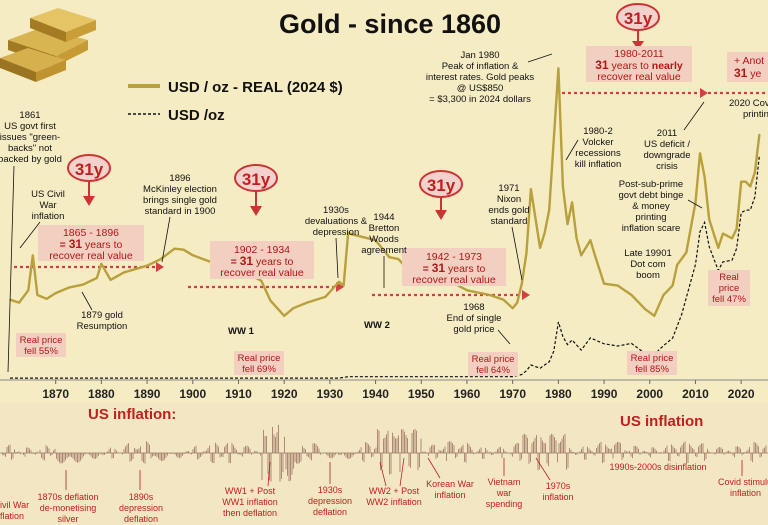  I want to click on chart-title: Gold - since 1860, so click(390, 24).